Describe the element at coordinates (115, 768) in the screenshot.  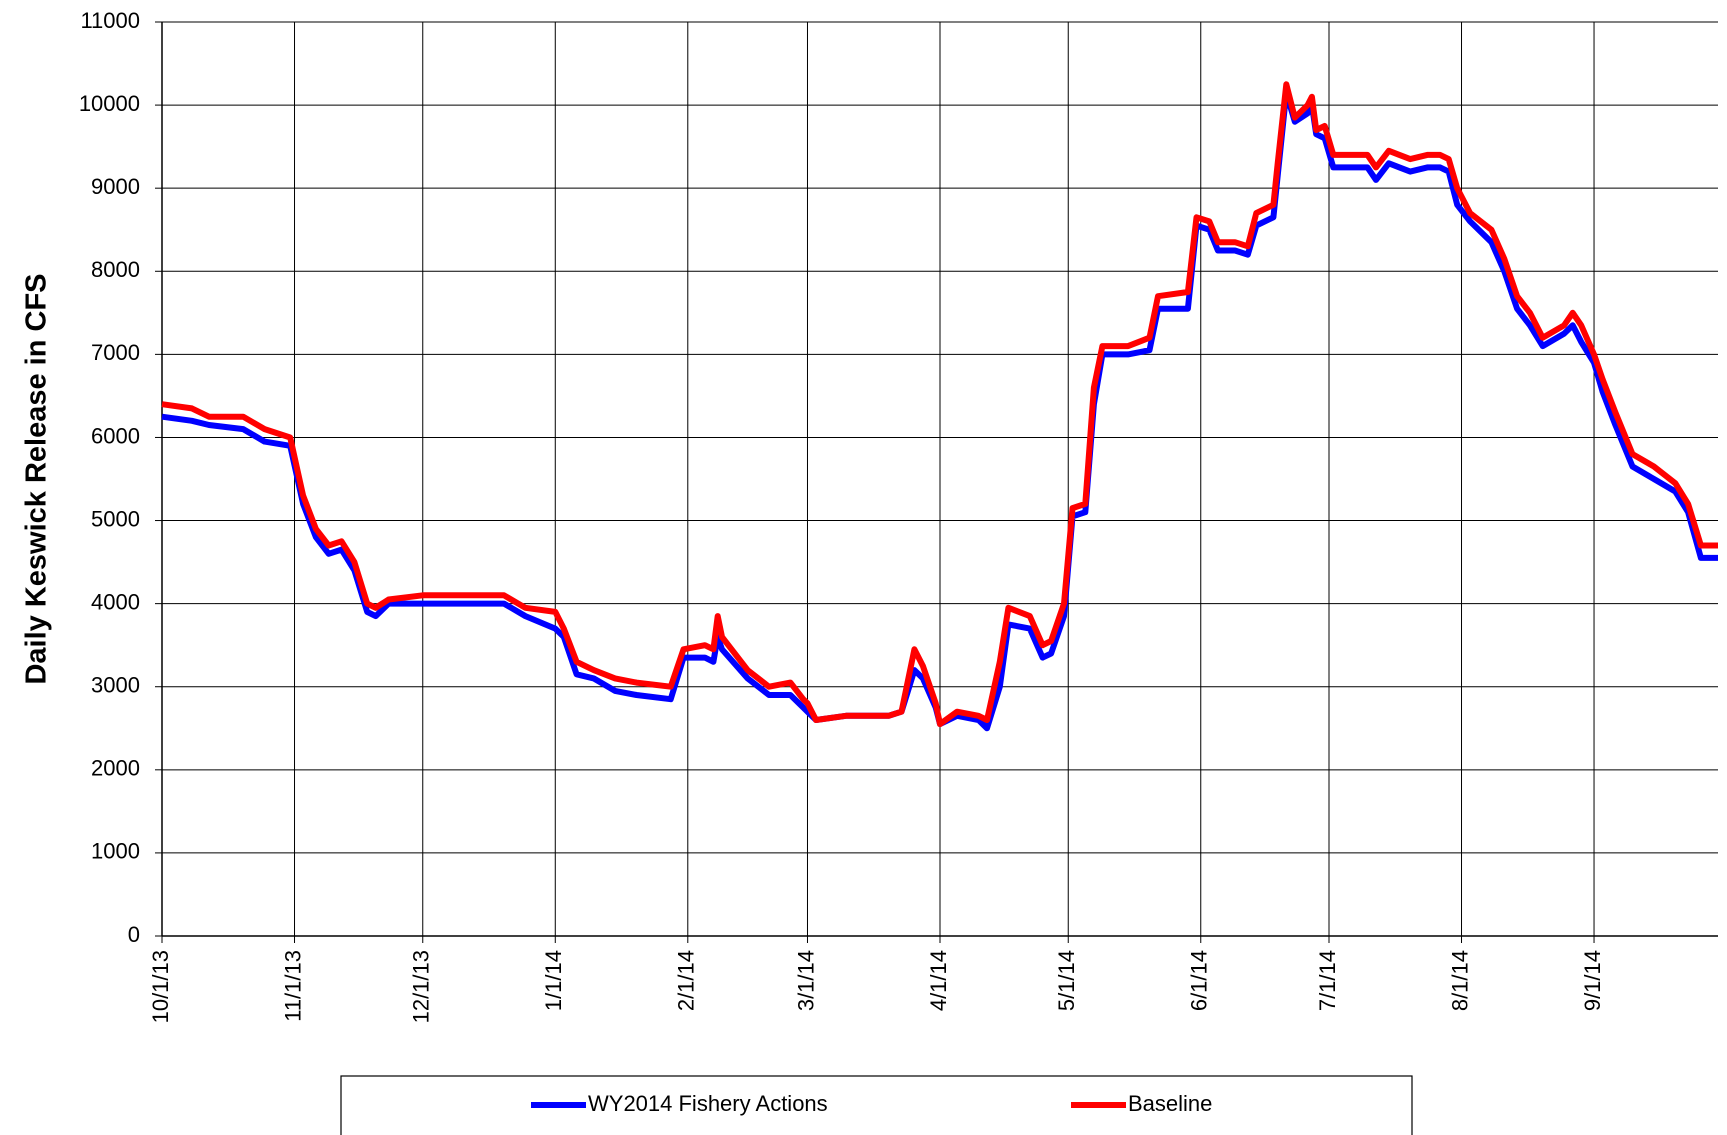
I see `y-tick-label: 2000` at that location.